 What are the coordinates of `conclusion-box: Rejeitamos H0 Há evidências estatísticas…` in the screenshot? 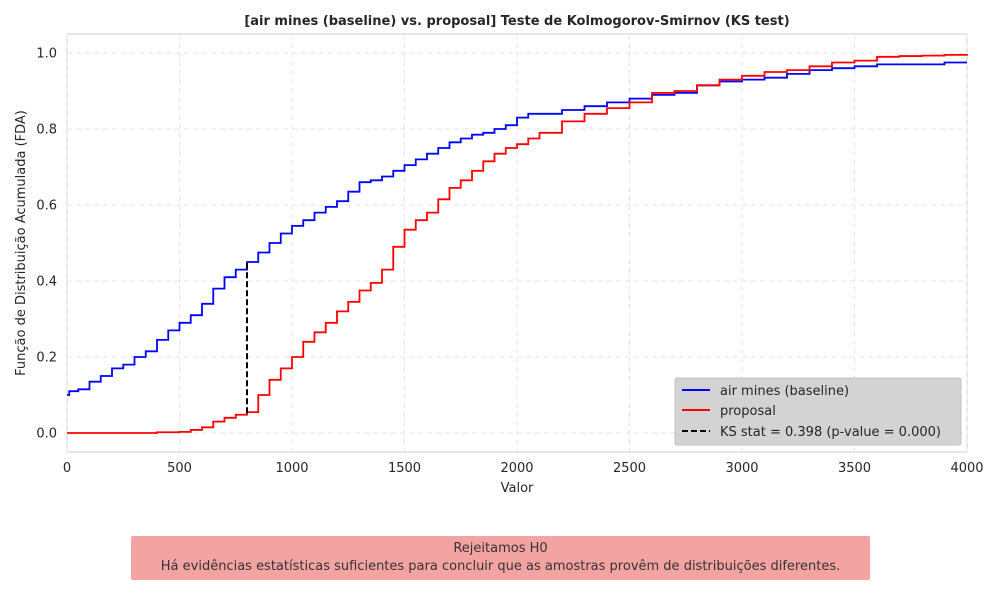 It's located at (500, 558).